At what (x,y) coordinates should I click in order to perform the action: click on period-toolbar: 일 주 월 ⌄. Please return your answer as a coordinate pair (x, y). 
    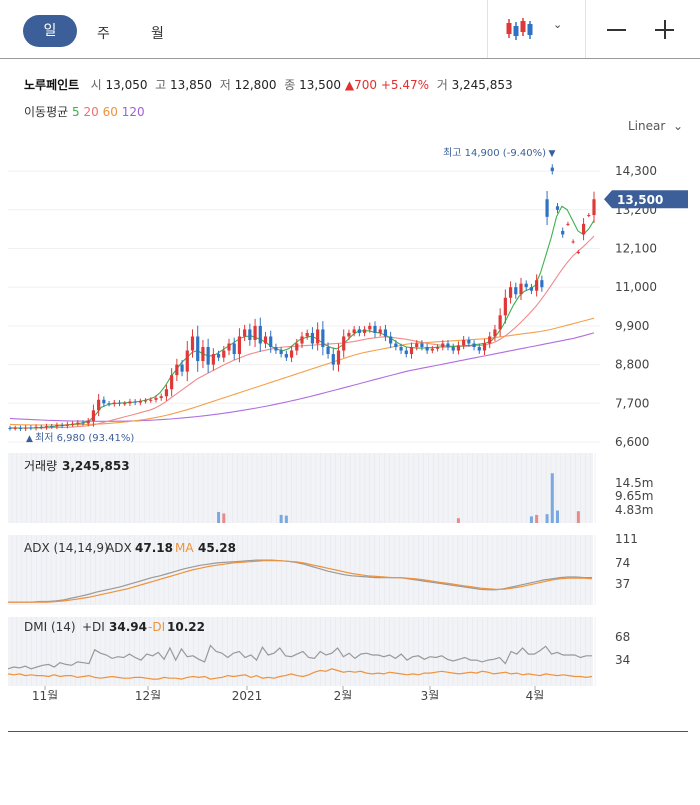
    Looking at the image, I should click on (350, 29).